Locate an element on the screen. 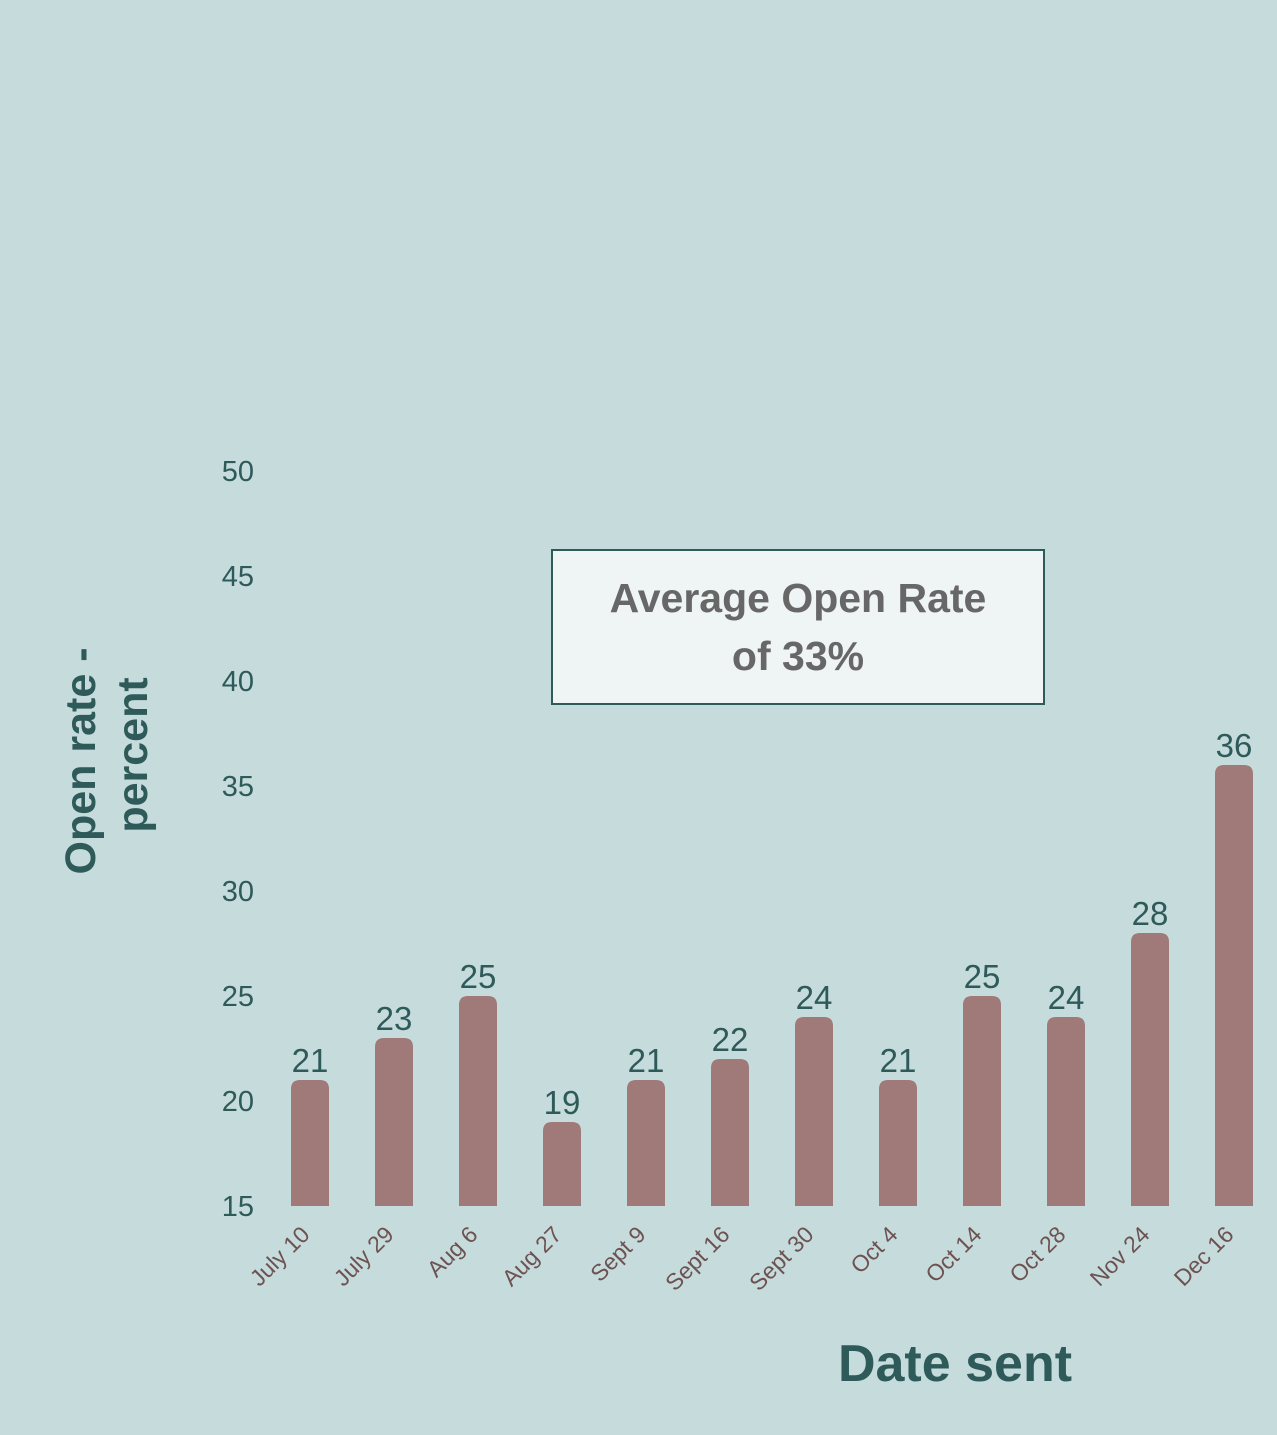 This screenshot has height=1435, width=1277. x-axis-title: Date sent is located at coordinates (955, 1364).